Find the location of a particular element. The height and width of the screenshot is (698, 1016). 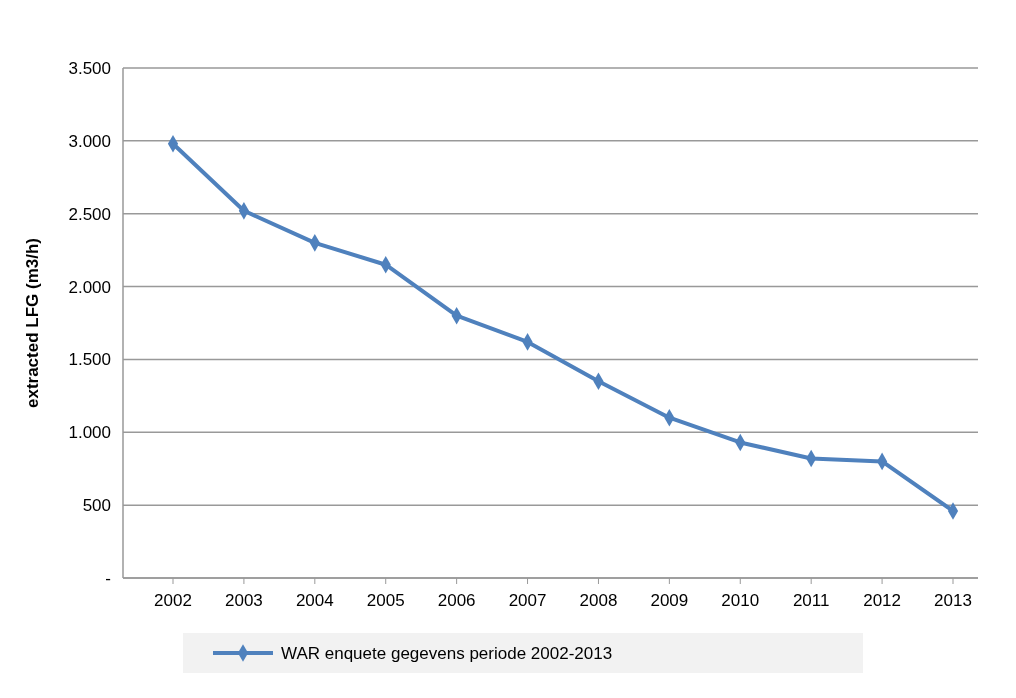

y-tick-label: 3.500 is located at coordinates (89, 68).